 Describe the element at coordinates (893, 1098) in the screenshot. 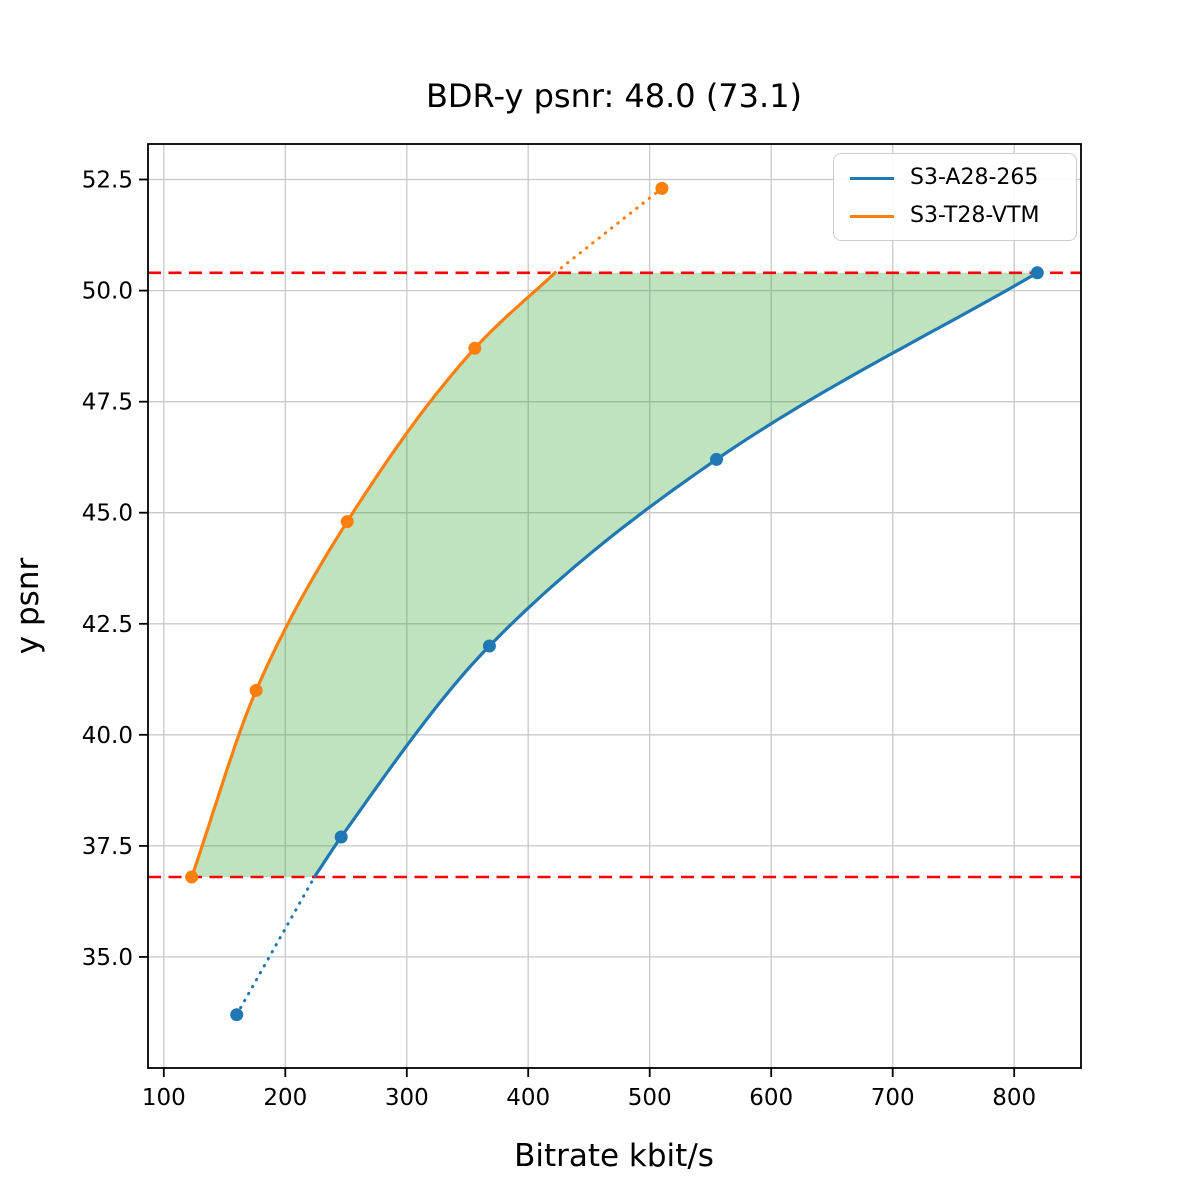

I see `x-tick-label: 700` at that location.